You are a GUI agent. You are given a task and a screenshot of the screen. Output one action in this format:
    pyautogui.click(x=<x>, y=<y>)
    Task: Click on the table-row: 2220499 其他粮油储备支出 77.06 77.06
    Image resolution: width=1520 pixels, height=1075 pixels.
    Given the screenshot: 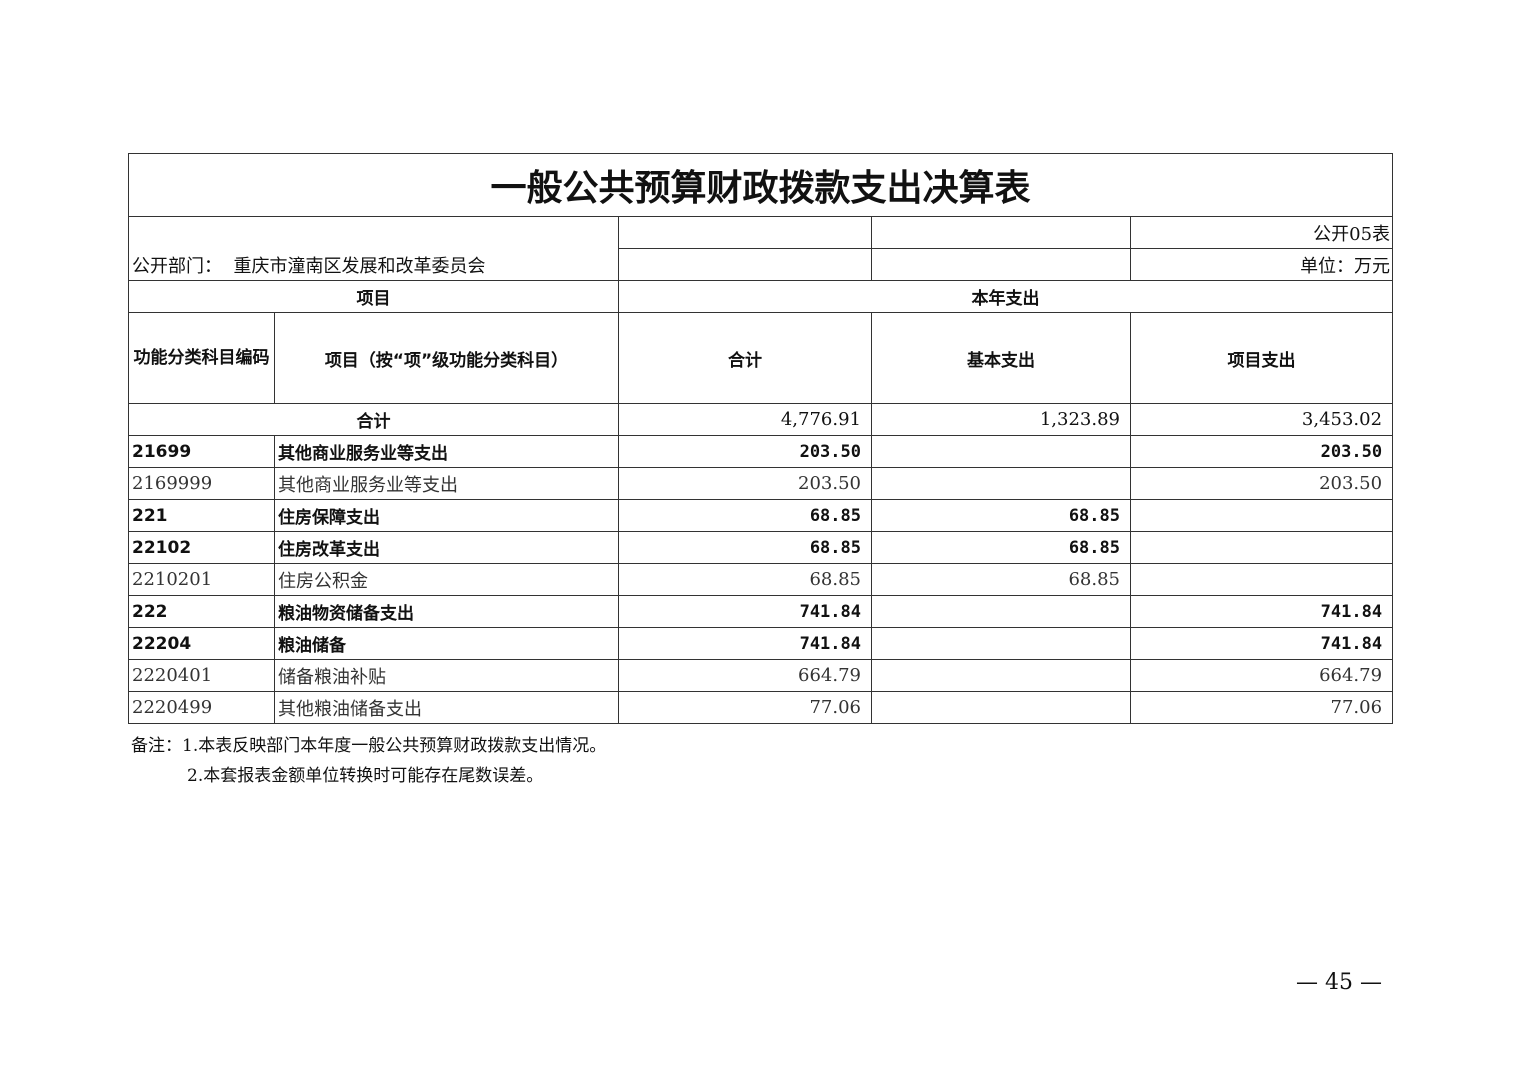 What is the action you would take?
    pyautogui.click(x=761, y=707)
    